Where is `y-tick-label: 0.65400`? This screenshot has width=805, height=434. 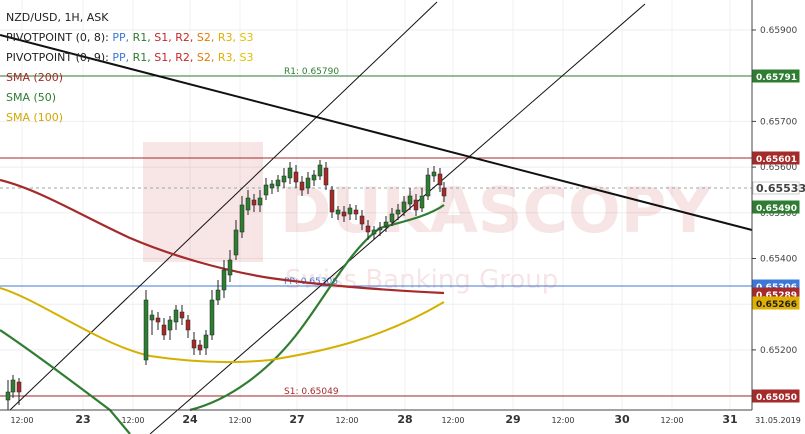 y-tick-label: 0.65400 is located at coordinates (778, 260).